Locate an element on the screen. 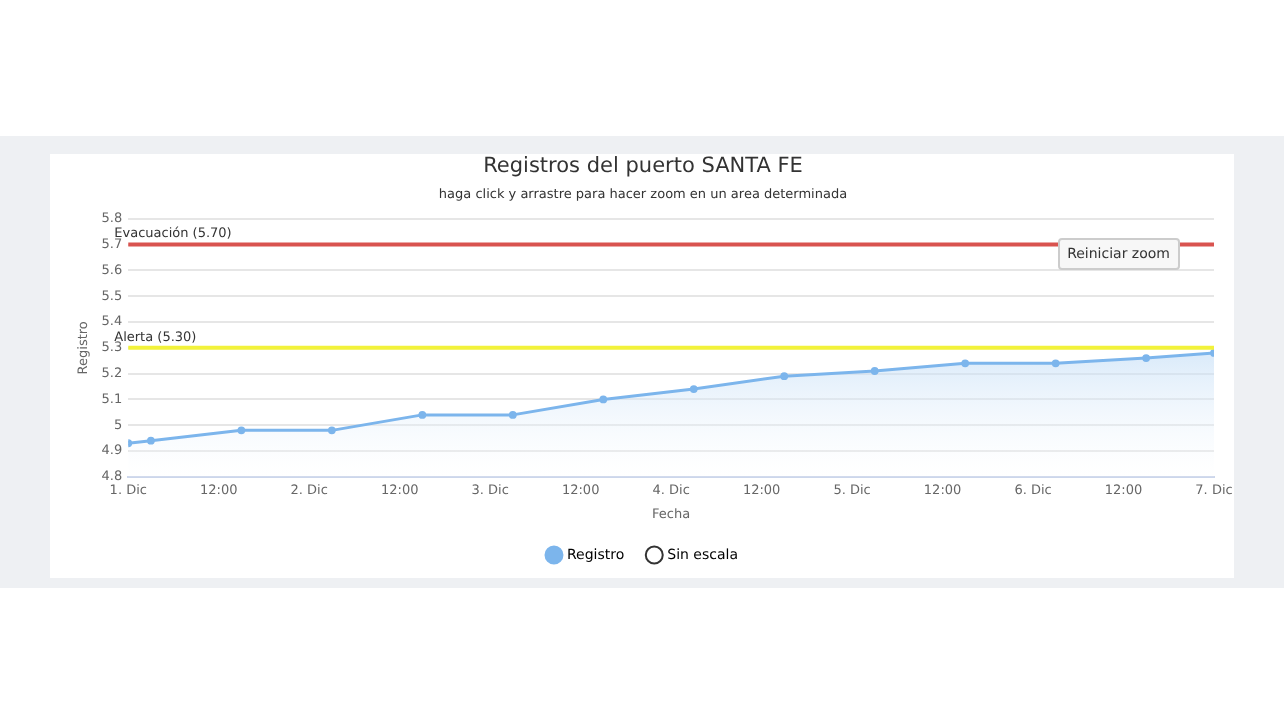  chart-title: Registros del puerto SANTA FE is located at coordinates (643, 166).